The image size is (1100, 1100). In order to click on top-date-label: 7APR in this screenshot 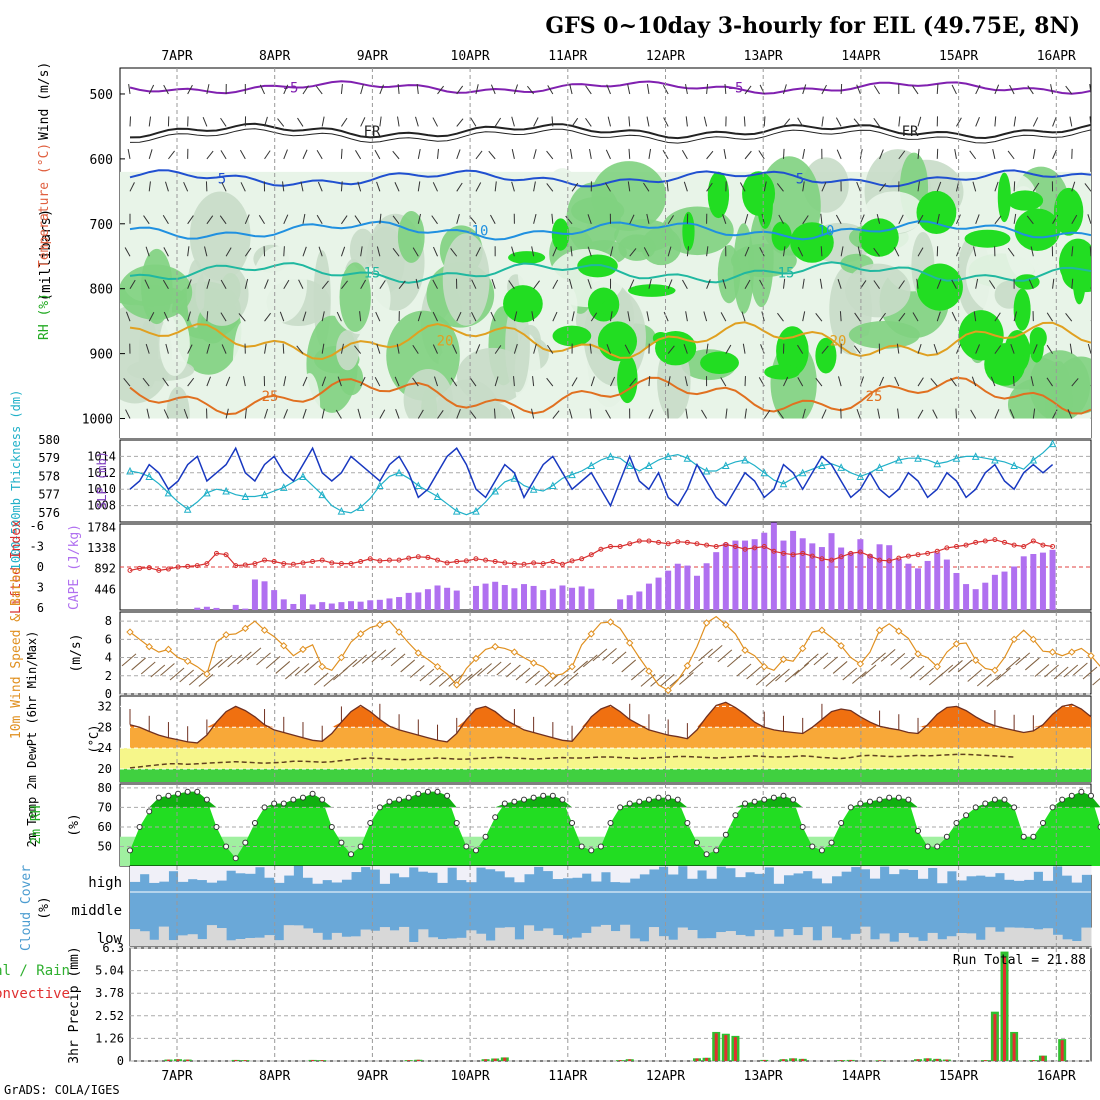, I will do `click(176, 56)`.